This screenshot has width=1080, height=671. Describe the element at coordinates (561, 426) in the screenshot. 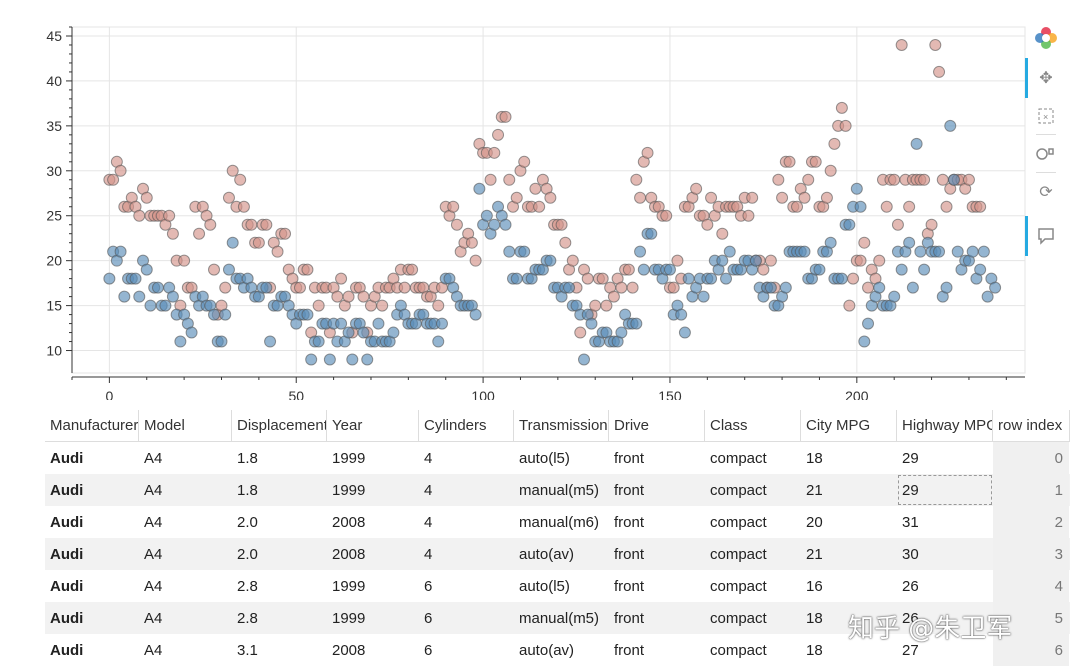

I see `column-header-transmission: Transmission` at that location.